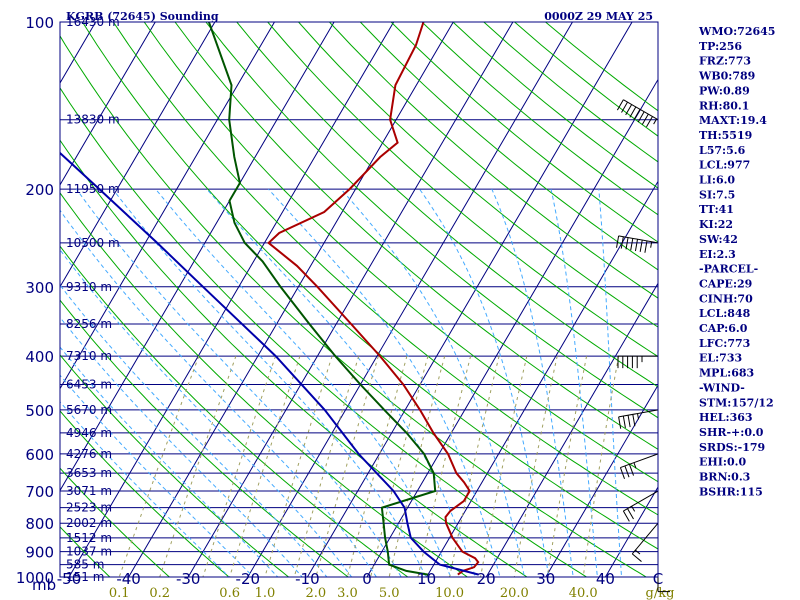 The image size is (800, 600). What do you see at coordinates (726, 298) in the screenshot?
I see `sounding-index-item: CINH:70` at bounding box center [726, 298].